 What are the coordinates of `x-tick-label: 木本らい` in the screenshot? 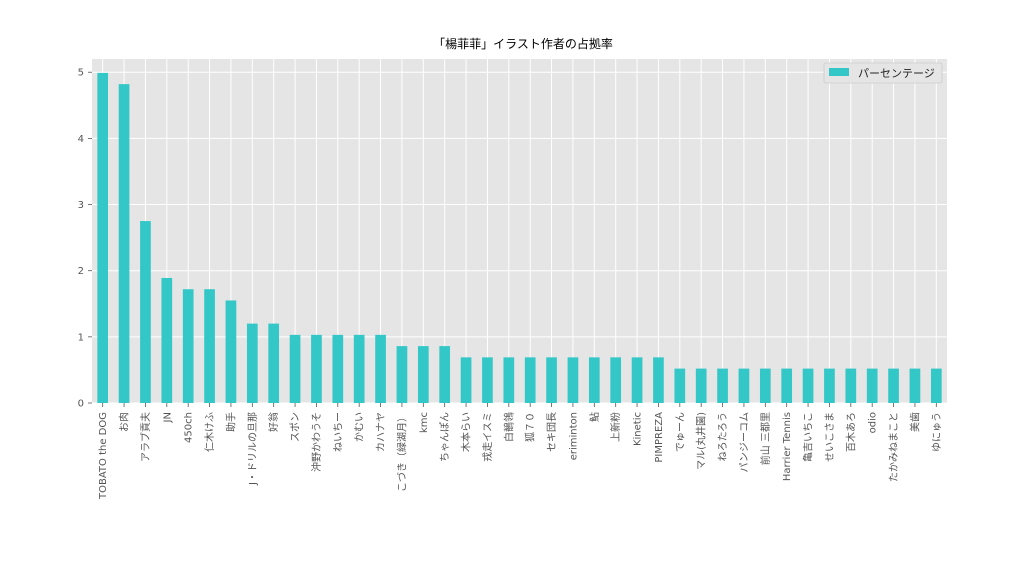 It's located at (466, 432).